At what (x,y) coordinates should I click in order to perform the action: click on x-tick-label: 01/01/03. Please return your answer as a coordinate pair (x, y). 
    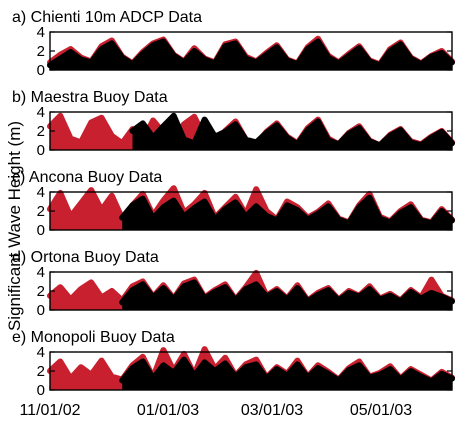
    Looking at the image, I should click on (168, 410).